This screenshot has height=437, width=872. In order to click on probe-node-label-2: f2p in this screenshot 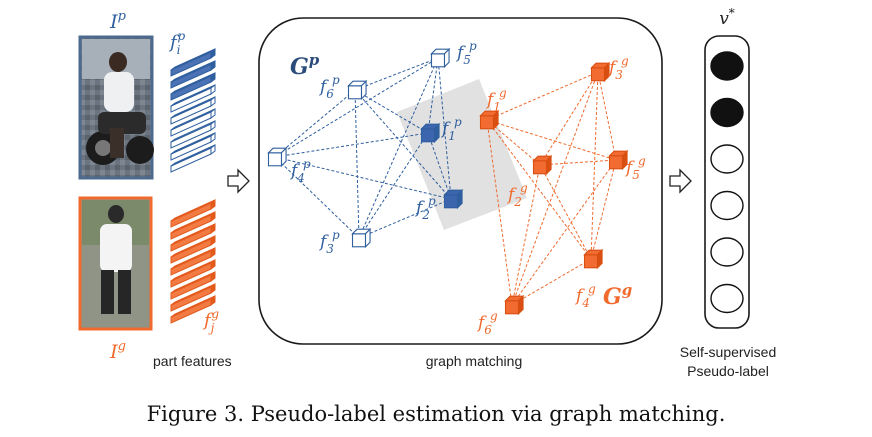, I will do `click(425, 208)`.